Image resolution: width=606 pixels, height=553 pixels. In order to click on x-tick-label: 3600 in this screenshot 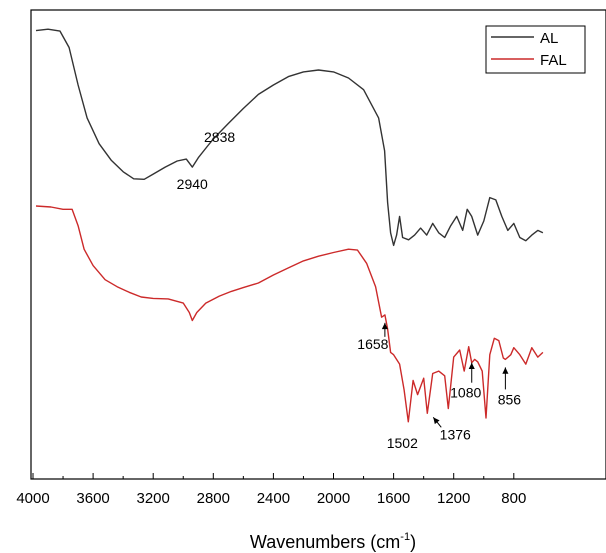, I will do `click(92, 498)`.